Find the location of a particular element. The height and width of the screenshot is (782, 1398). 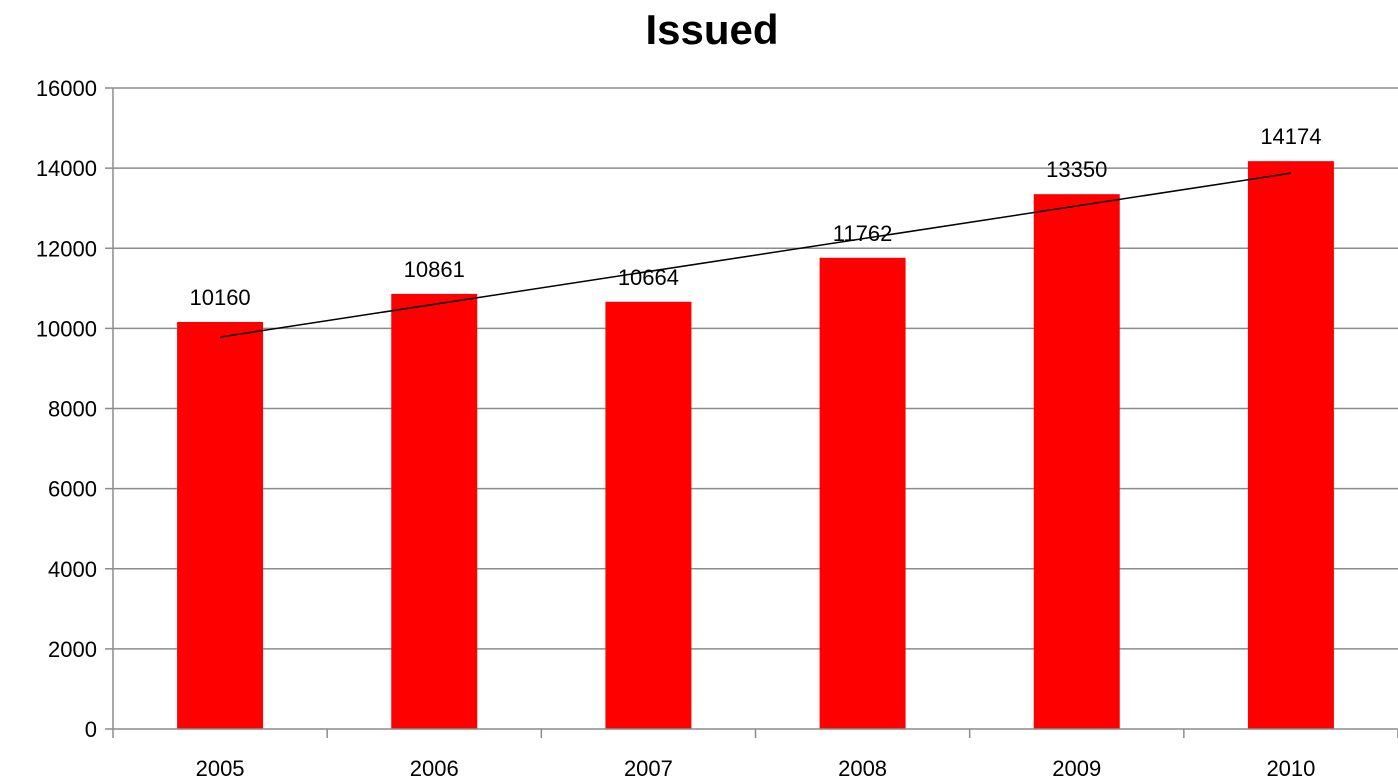

y-tick-label: 10000 is located at coordinates (66, 328).